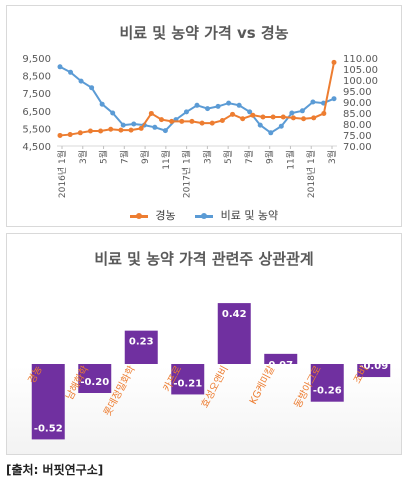  Describe the element at coordinates (48, 428) in the screenshot. I see `bar-value-label: -0.52` at that location.